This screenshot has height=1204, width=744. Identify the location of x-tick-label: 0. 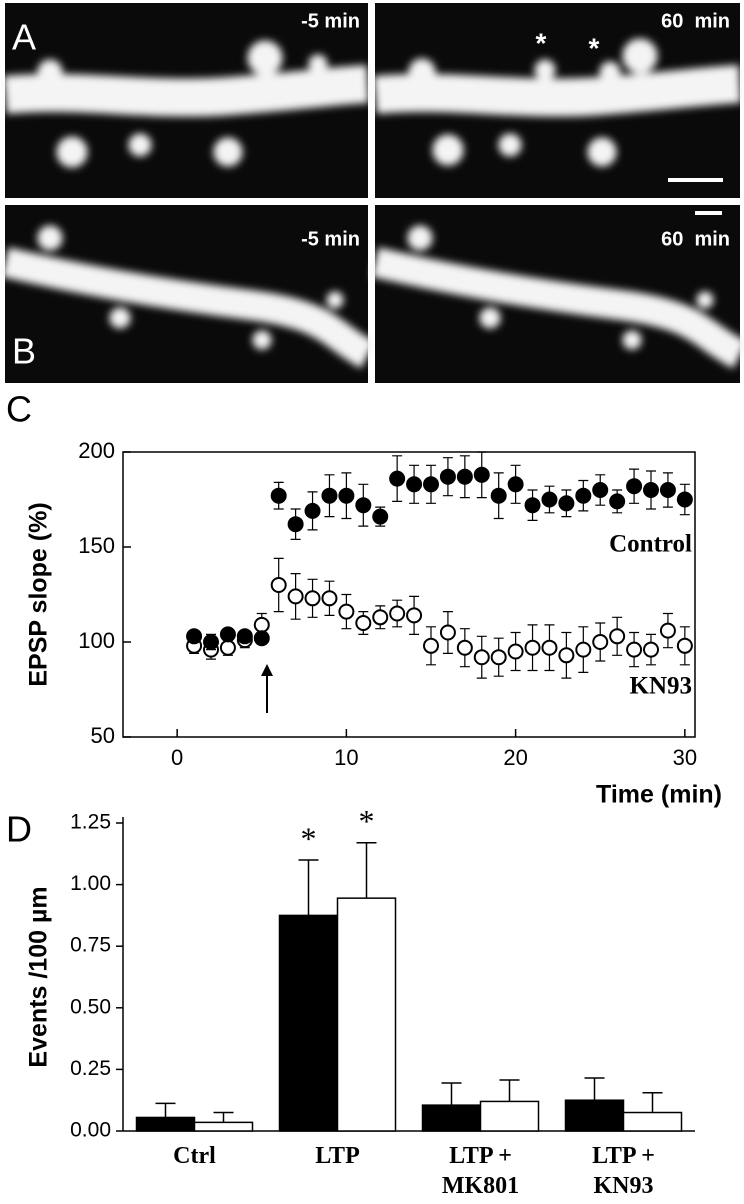
(177, 757).